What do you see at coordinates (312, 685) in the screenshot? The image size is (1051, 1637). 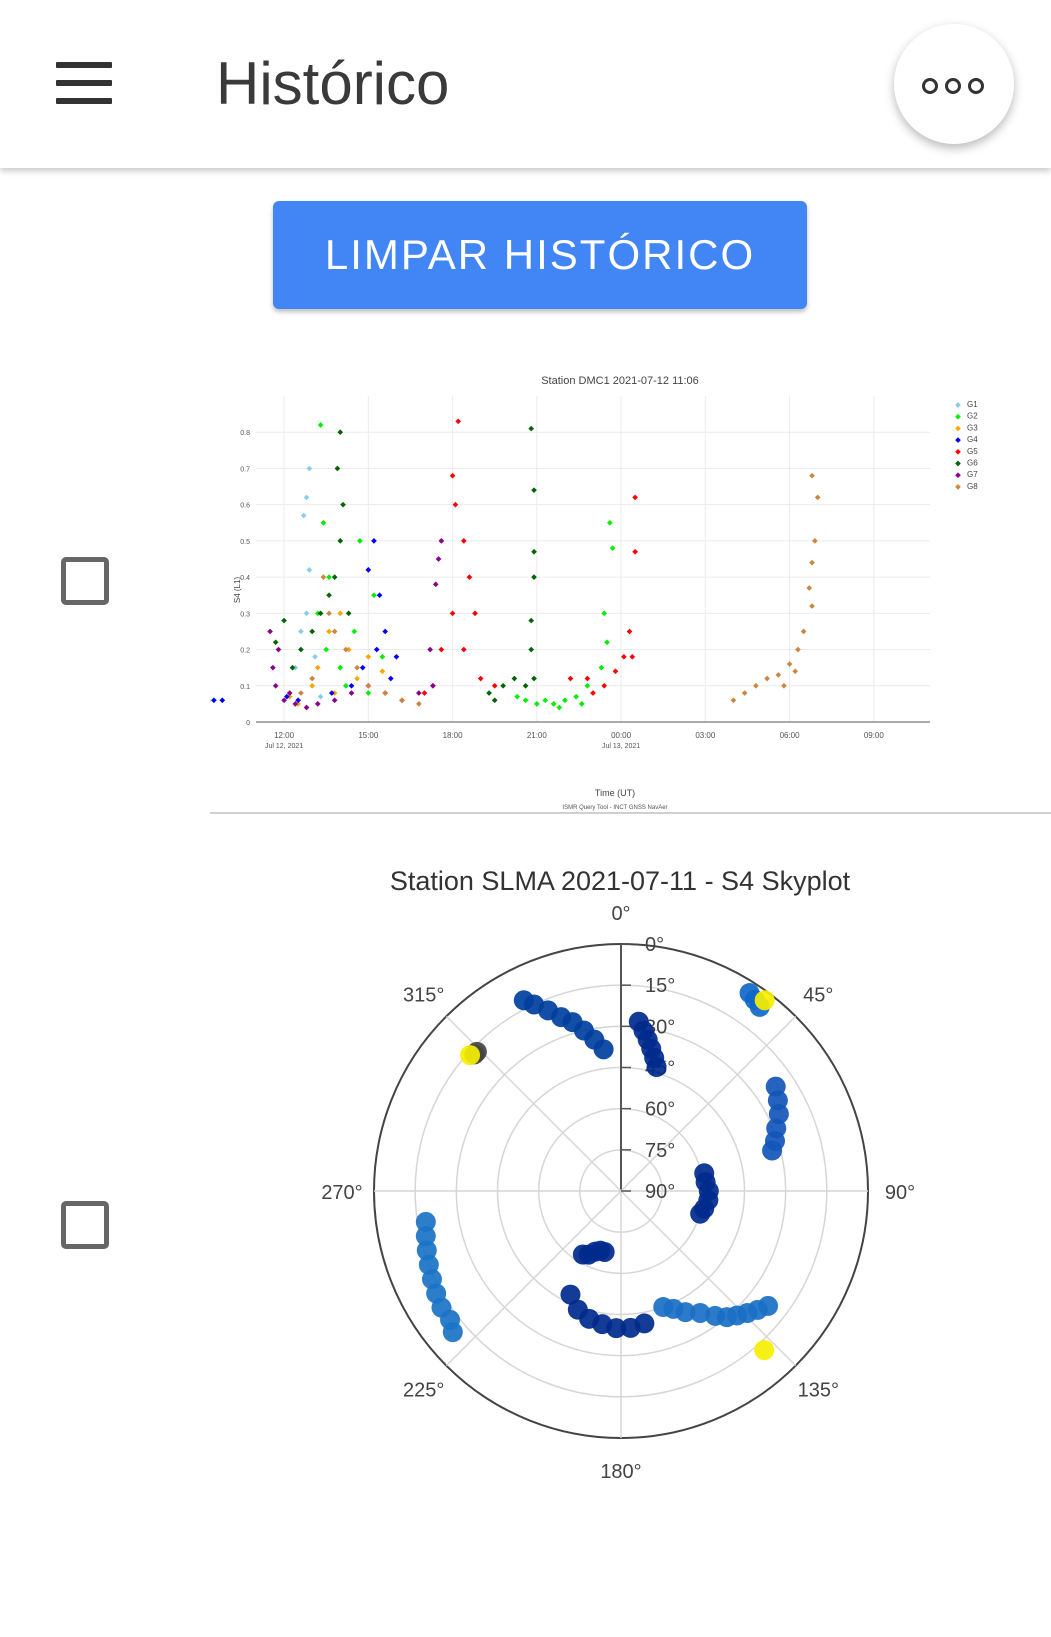 I see `data-point-g3` at bounding box center [312, 685].